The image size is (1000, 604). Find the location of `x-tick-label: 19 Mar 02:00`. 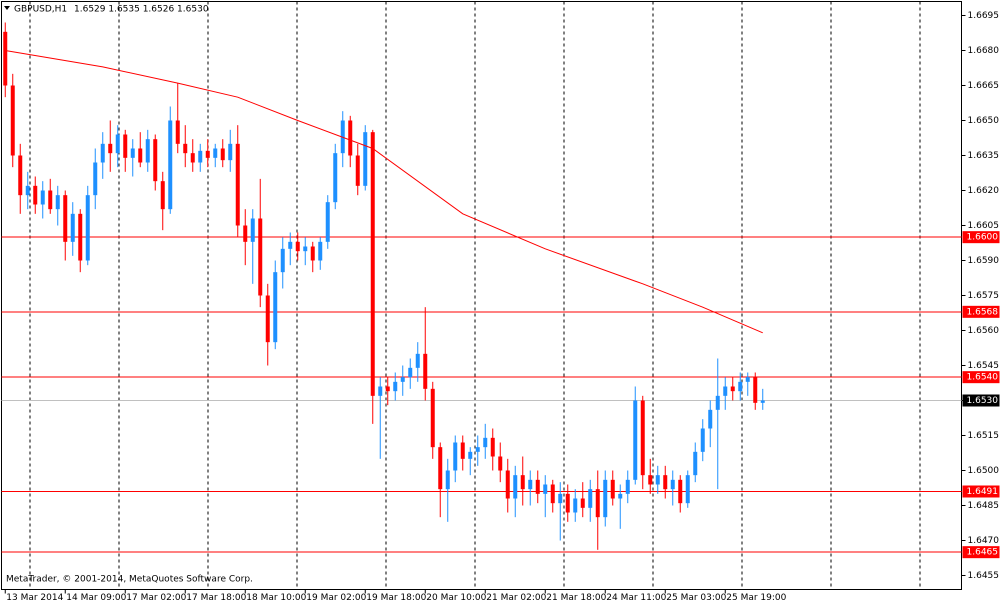

x-tick-label: 19 Mar 02:00 is located at coordinates (336, 598).